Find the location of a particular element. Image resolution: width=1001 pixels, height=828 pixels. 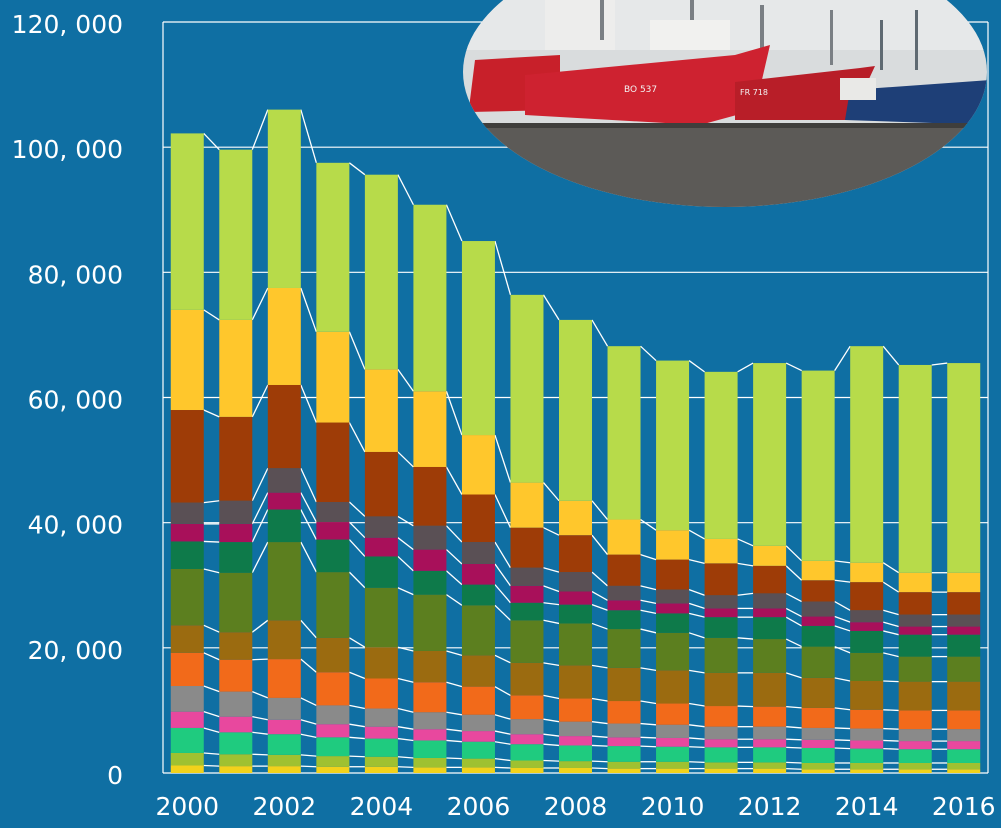

x-tick-label: 2016 is located at coordinates (964, 806).